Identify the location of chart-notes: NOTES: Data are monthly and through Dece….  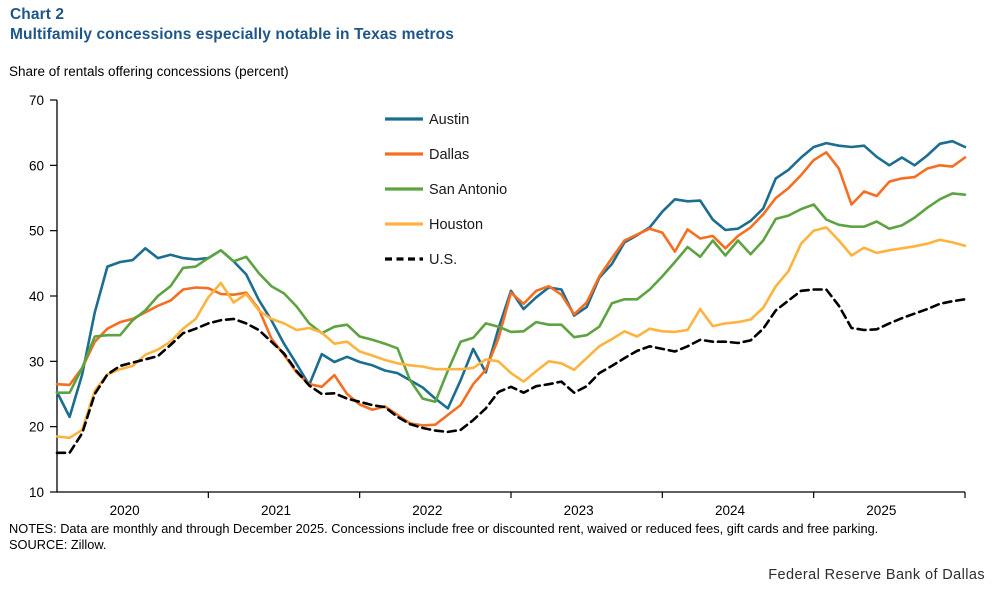
(479, 537).